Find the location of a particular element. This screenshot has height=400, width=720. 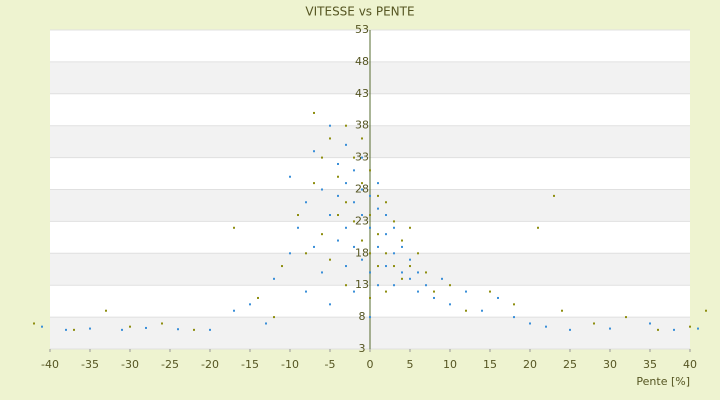

y-tick-label: 48 is located at coordinates (362, 61).